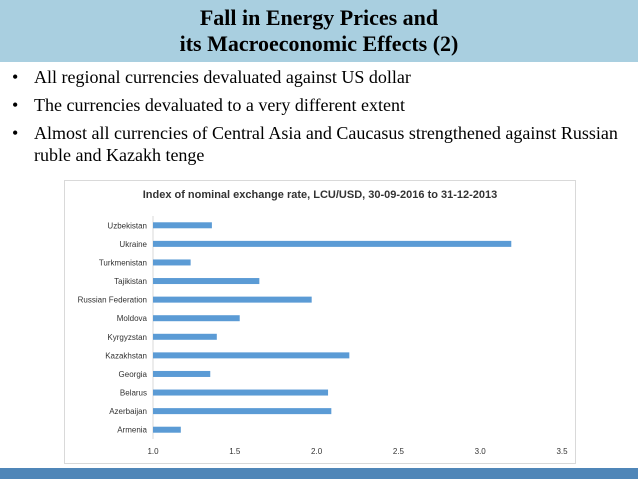  Describe the element at coordinates (399, 451) in the screenshot. I see `x-tick-label: 2.5` at that location.